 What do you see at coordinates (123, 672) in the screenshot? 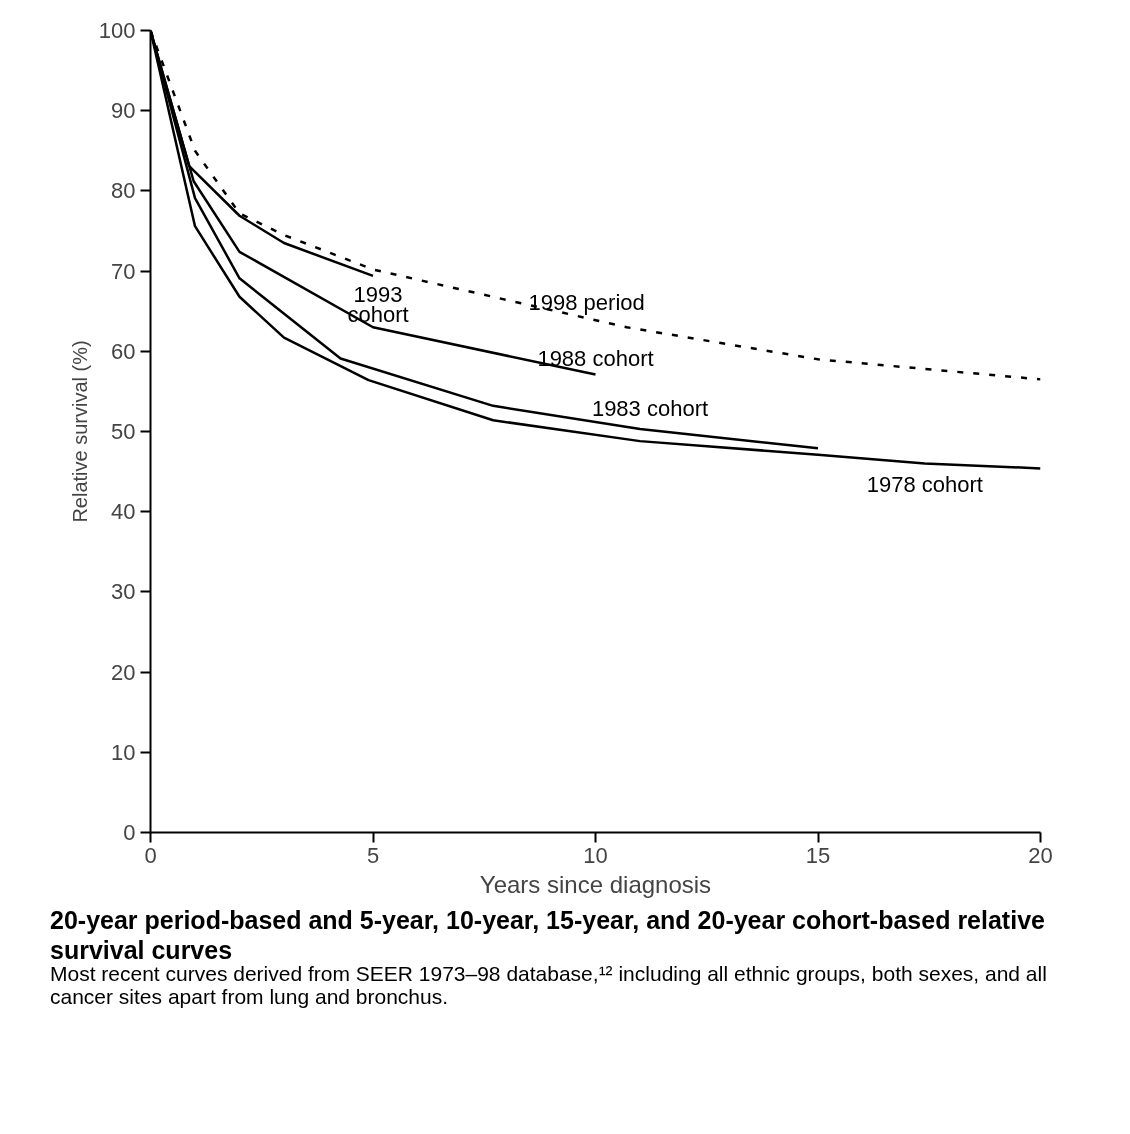
I see `y-tick-label: 20` at bounding box center [123, 672].